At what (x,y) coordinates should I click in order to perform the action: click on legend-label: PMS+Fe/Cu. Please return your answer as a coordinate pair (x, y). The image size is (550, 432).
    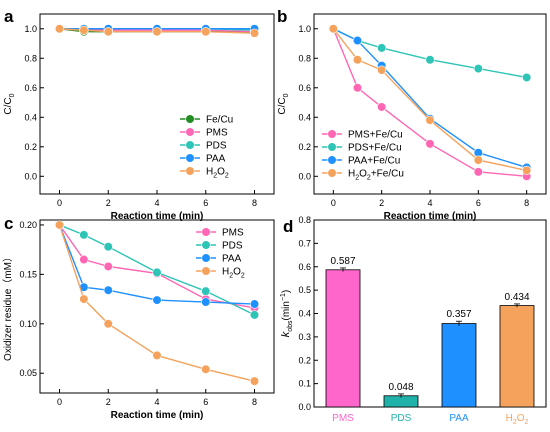
    Looking at the image, I should click on (375, 135).